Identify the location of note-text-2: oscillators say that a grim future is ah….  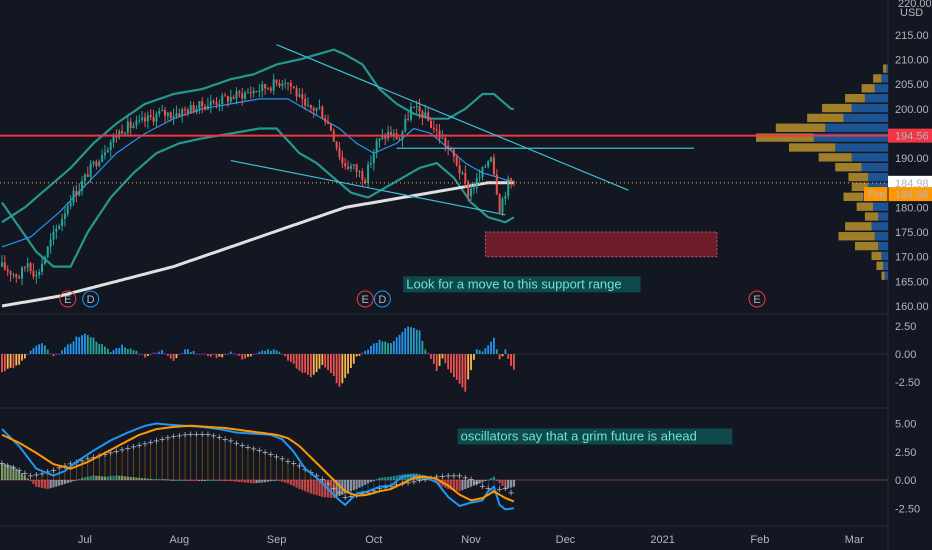
(579, 435).